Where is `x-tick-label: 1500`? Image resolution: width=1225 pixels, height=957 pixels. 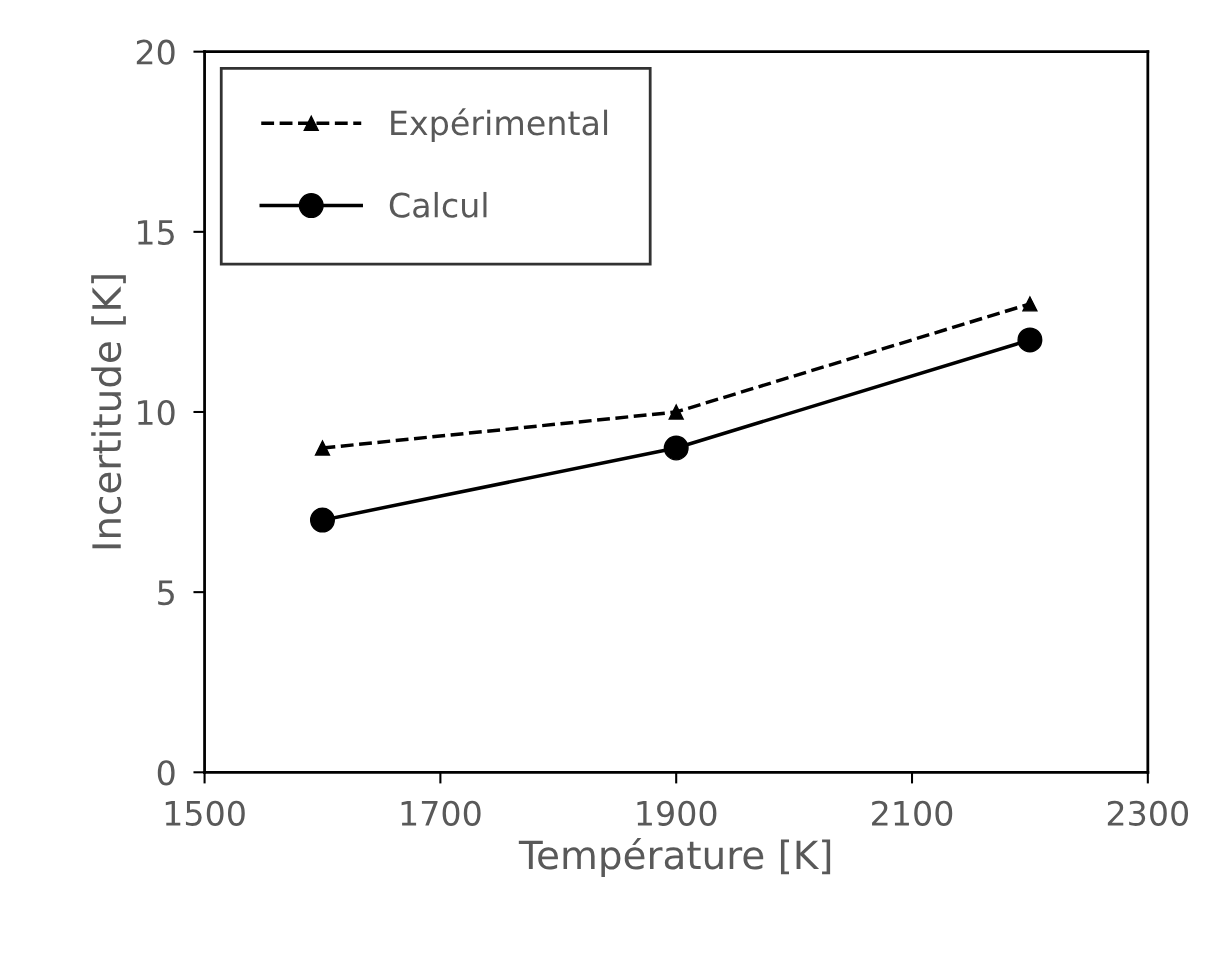 x-tick-label: 1500 is located at coordinates (205, 813).